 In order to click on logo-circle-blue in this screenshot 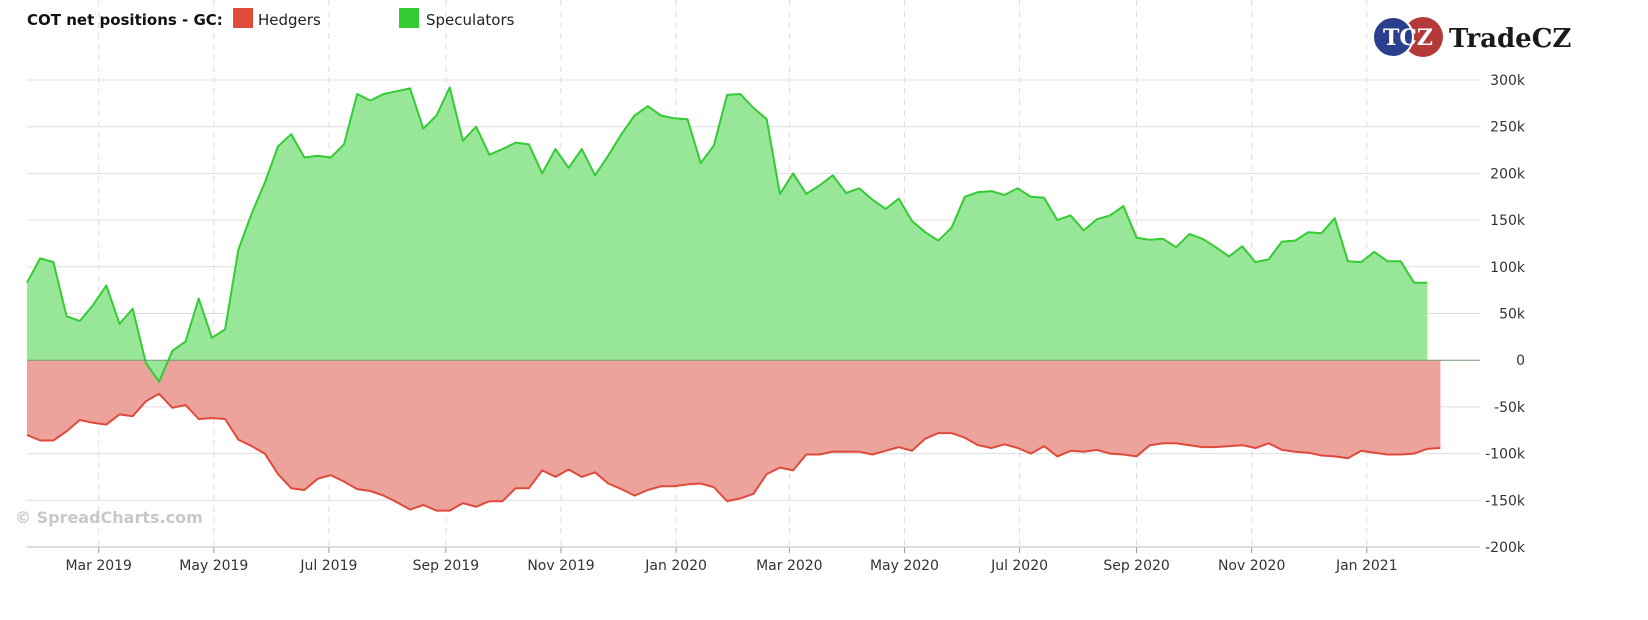, I will do `click(1393, 37)`.